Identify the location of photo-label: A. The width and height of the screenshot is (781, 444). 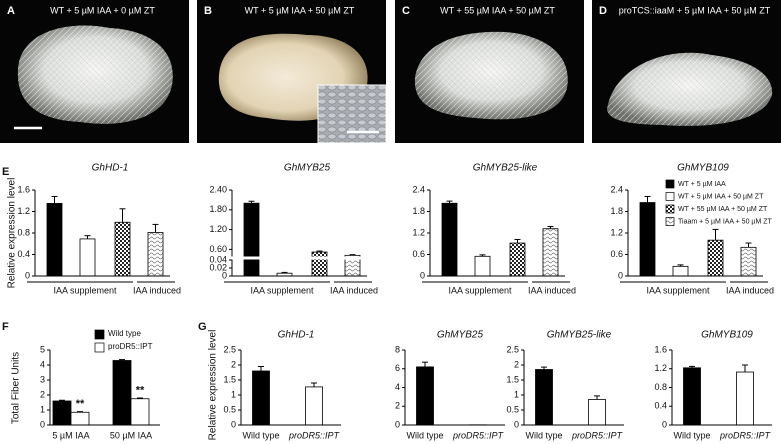
(11, 11).